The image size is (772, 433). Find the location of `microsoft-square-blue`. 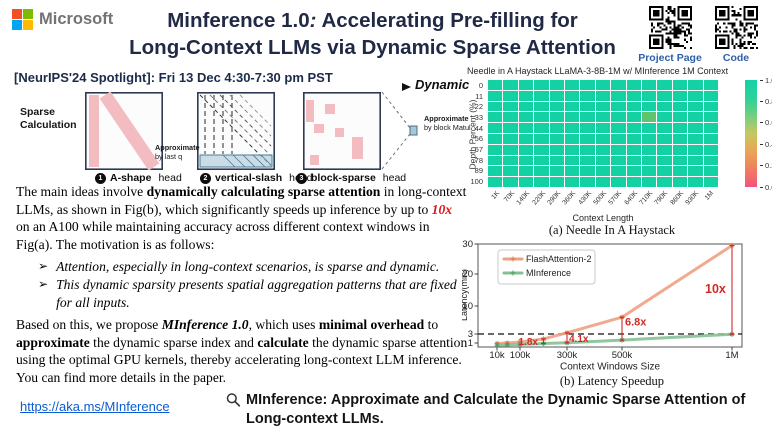

microsoft-square-blue is located at coordinates (17, 25).